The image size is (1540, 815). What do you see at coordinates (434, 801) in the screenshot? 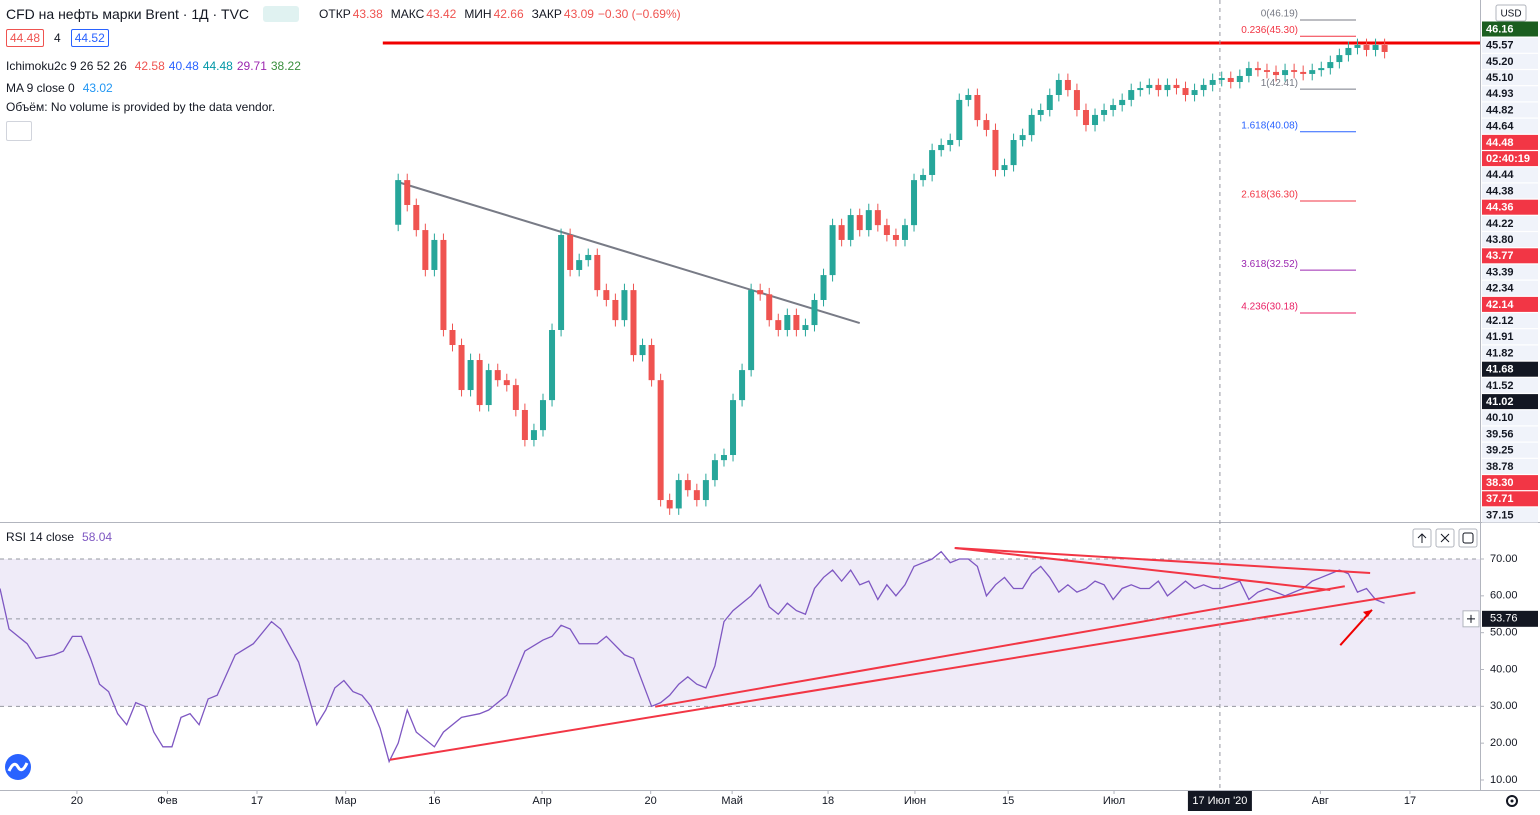
I see `x-tick-label: 16` at bounding box center [434, 801].